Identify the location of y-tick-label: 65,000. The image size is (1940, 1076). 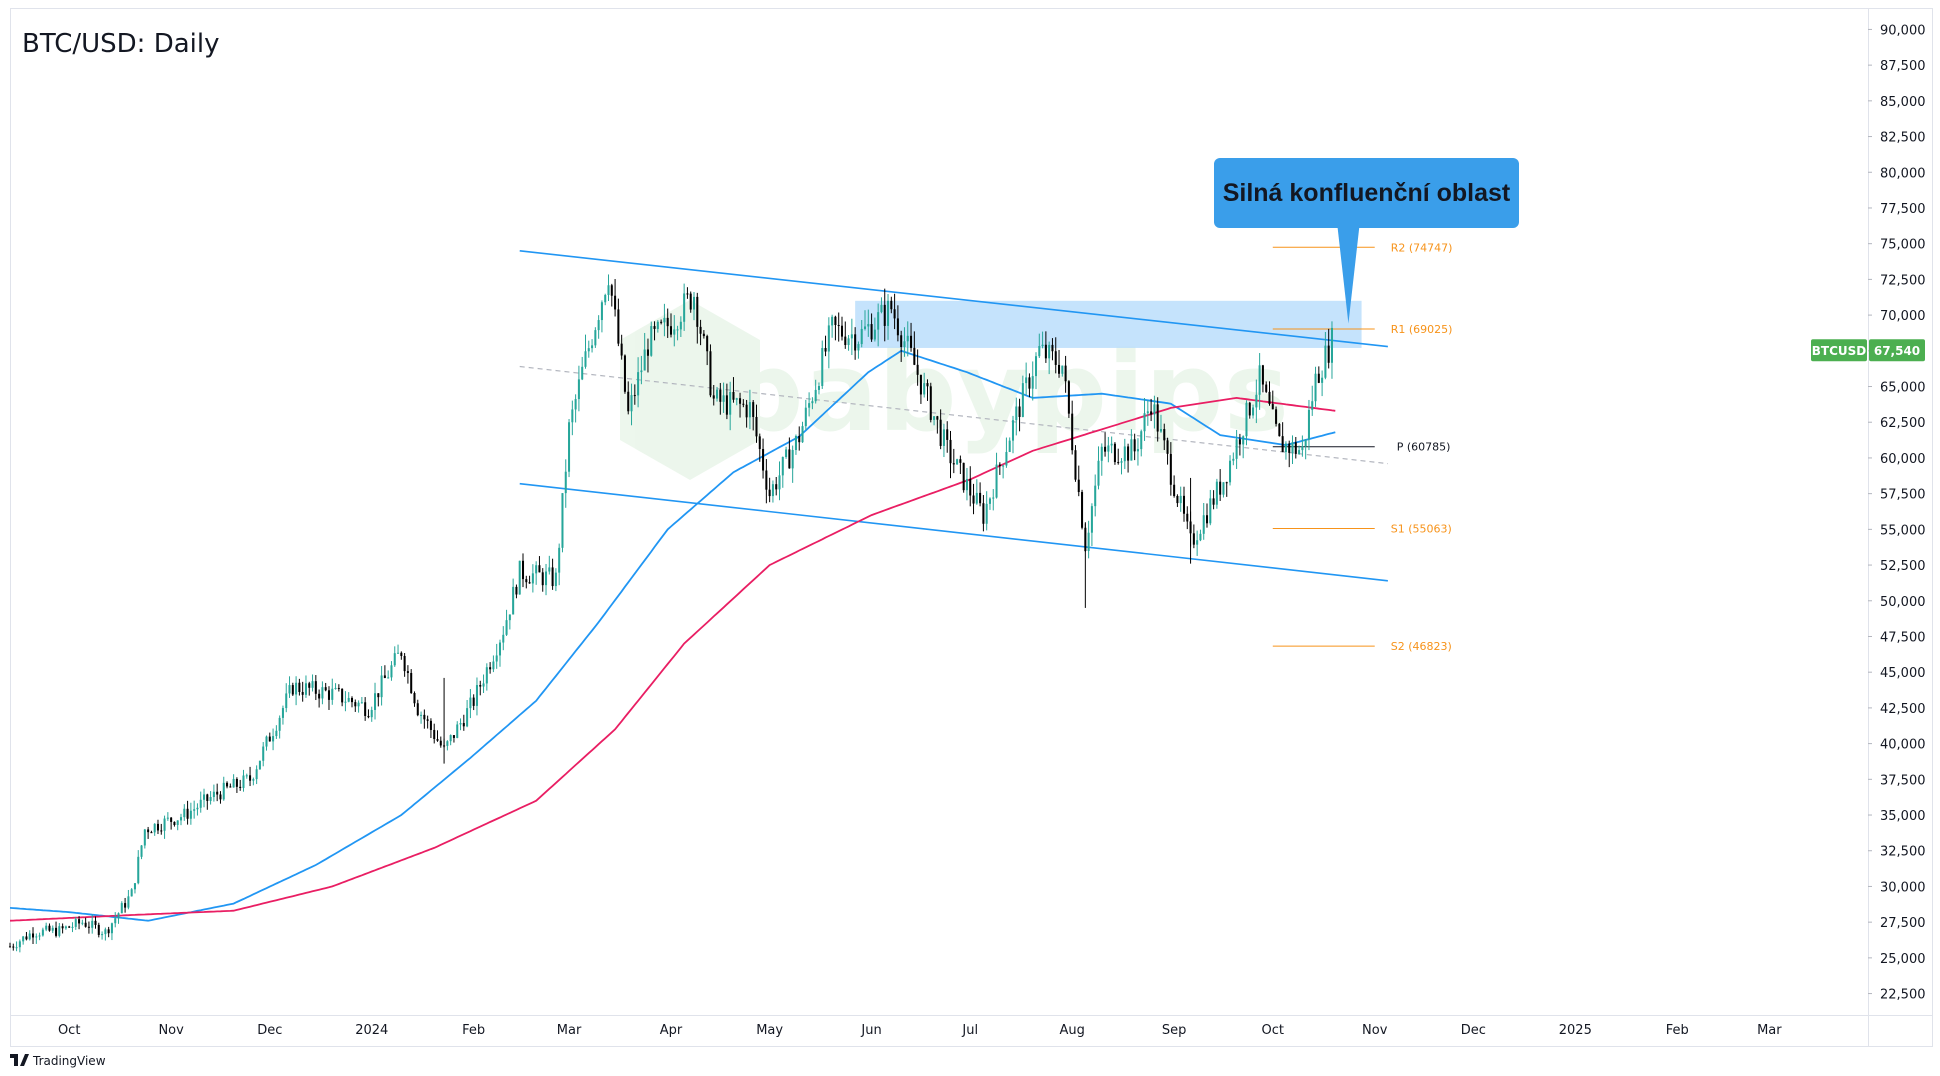
(1903, 388).